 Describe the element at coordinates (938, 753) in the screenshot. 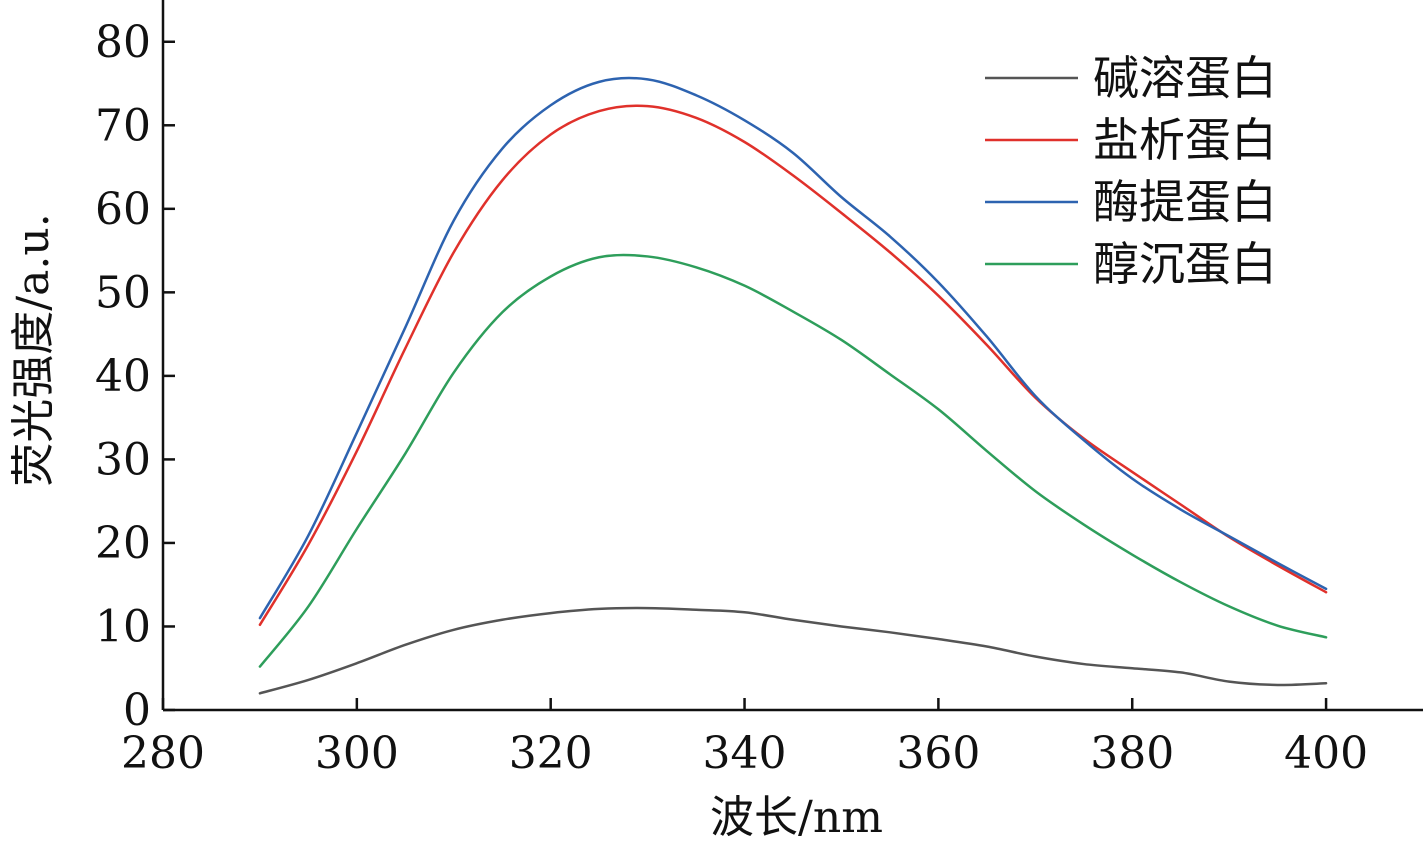

I see `x-tick-label: 360` at that location.